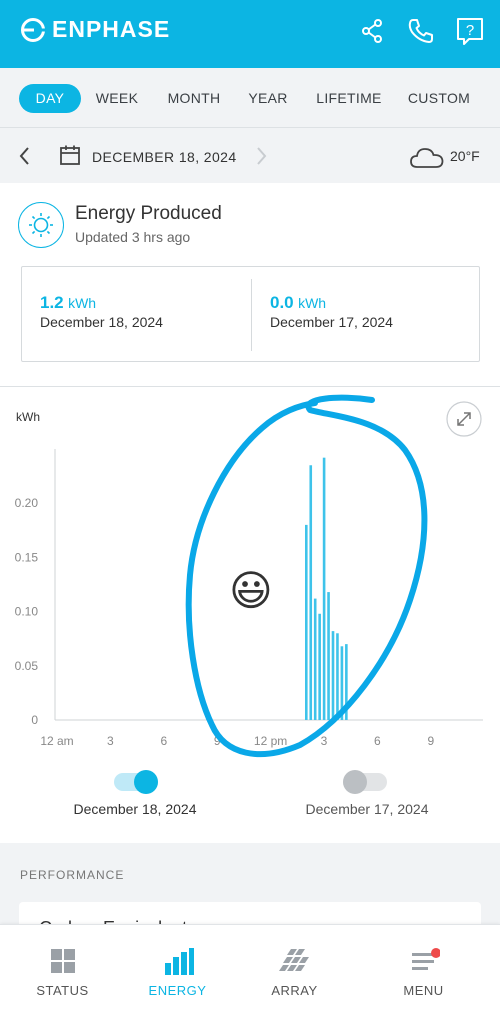 The image size is (500, 1012). I want to click on tab-week: WEEK, so click(117, 98).